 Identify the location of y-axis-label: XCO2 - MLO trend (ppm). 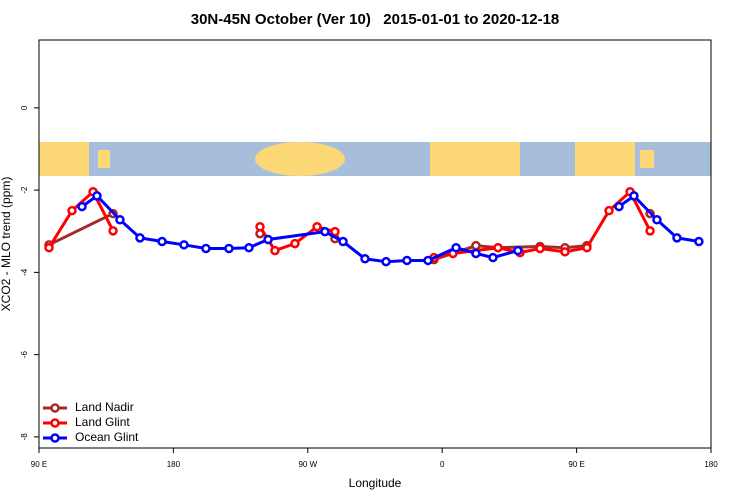
(6, 244).